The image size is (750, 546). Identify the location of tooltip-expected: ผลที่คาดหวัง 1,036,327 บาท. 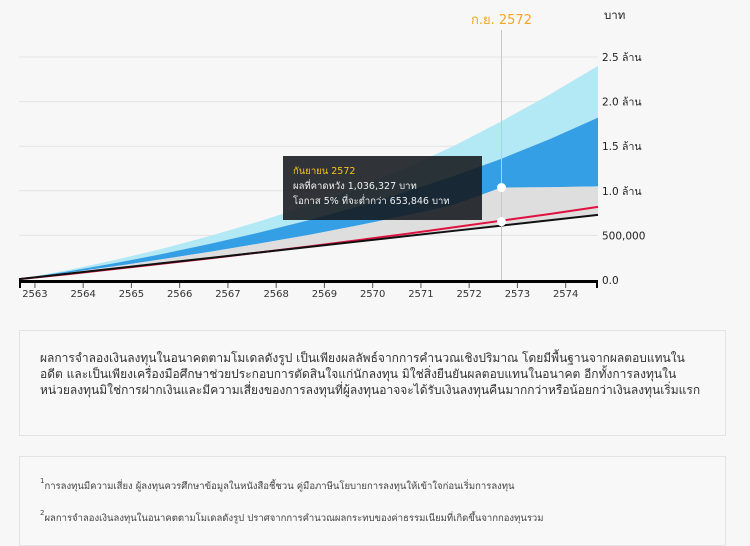
(355, 186).